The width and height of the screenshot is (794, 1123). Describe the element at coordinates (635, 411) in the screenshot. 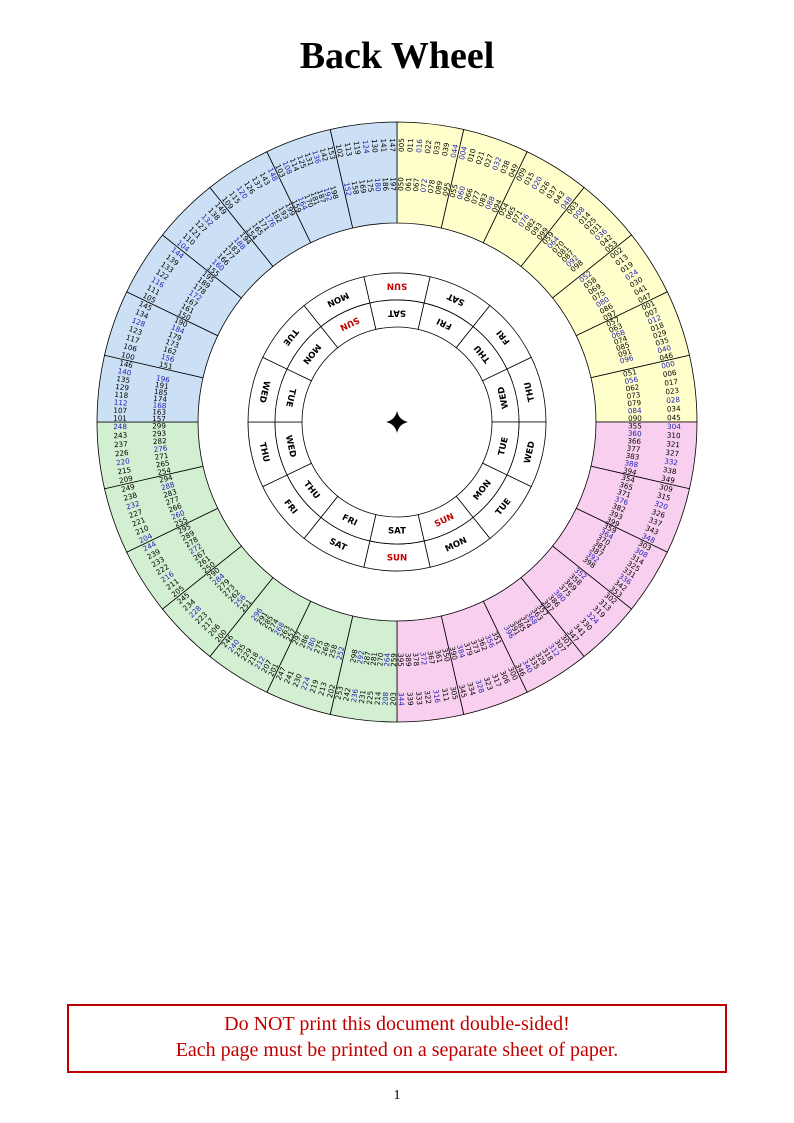

I see `svg-text: 084` at that location.